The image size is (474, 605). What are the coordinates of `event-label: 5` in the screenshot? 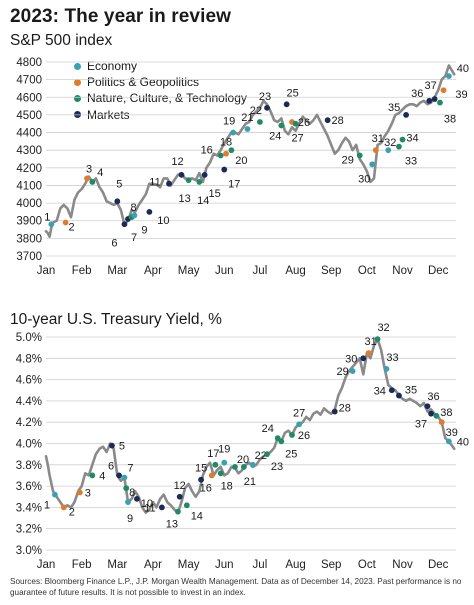 It's located at (119, 184).